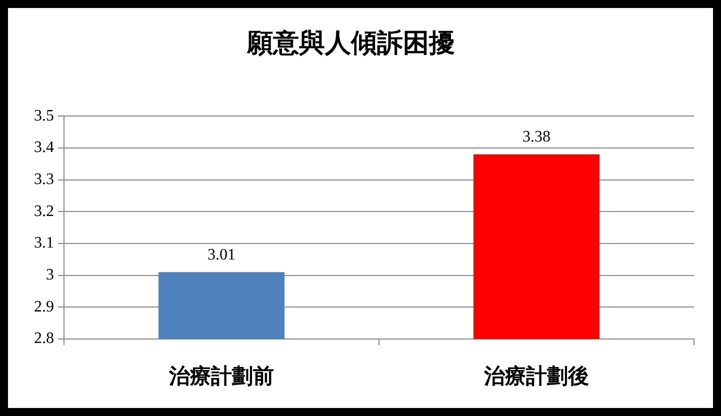 Image resolution: width=721 pixels, height=416 pixels. Describe the element at coordinates (536, 376) in the screenshot. I see `x-tick-label: 治療計劃後` at that location.